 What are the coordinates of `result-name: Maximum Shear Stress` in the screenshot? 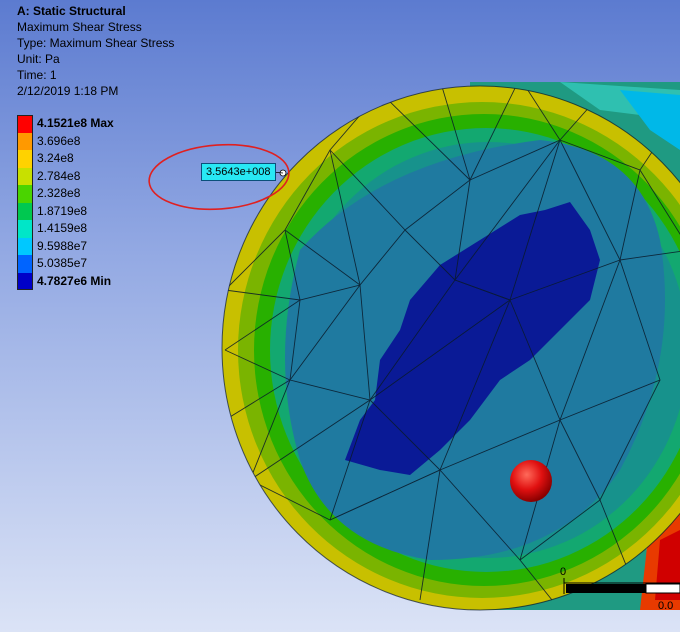 It's located at (79, 27).